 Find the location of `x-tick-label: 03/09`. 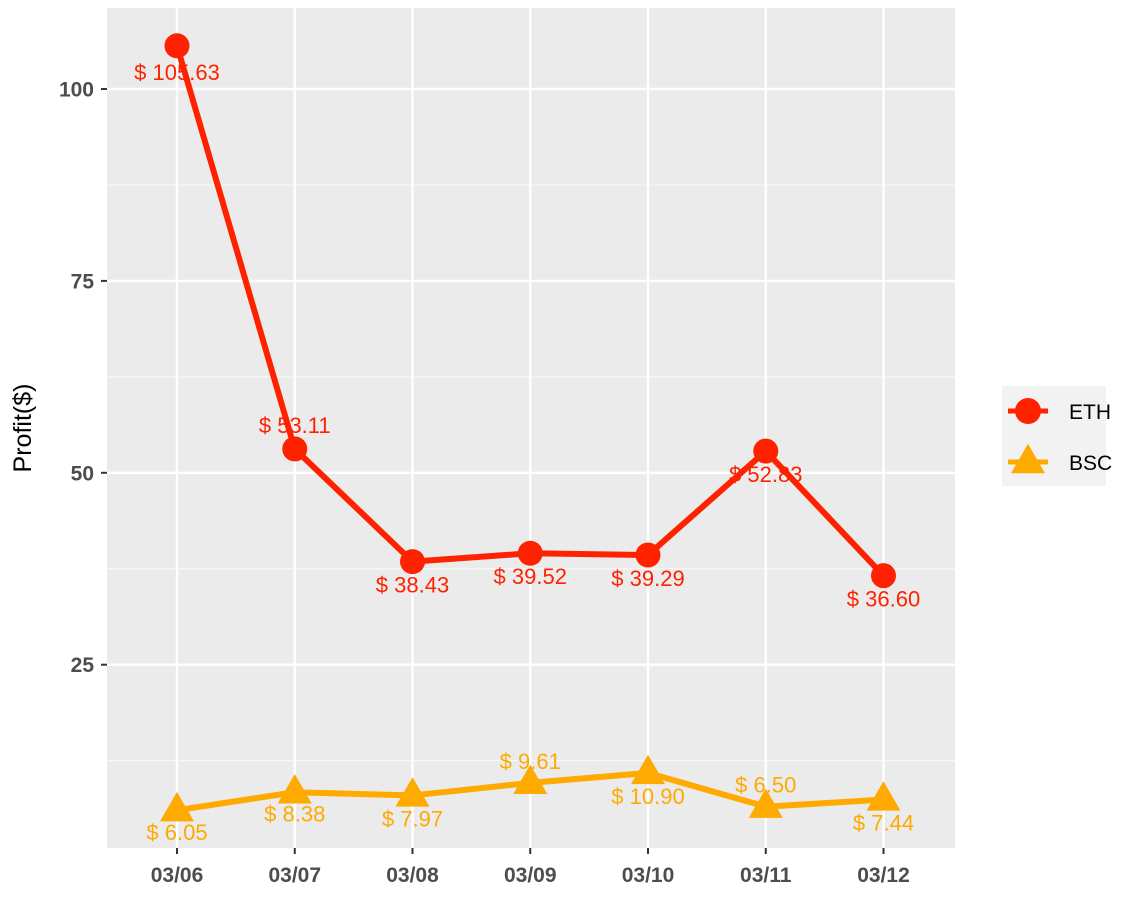

x-tick-label: 03/09 is located at coordinates (530, 875).